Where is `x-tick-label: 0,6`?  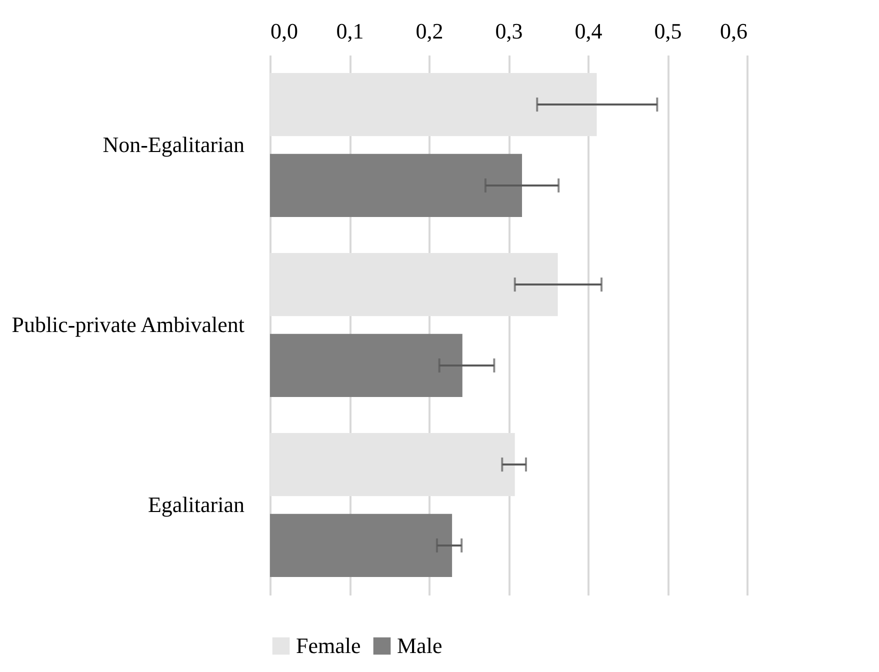 x-tick-label: 0,6 is located at coordinates (734, 31).